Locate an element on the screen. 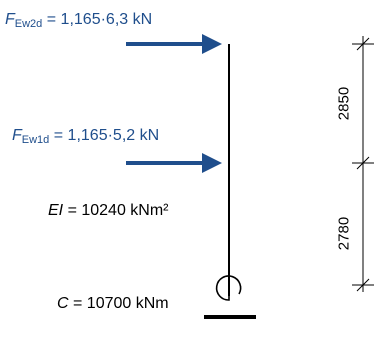 The image size is (377, 339). force-label-mid: FEw1d = 1,165·5,2 kN is located at coordinates (85, 137).